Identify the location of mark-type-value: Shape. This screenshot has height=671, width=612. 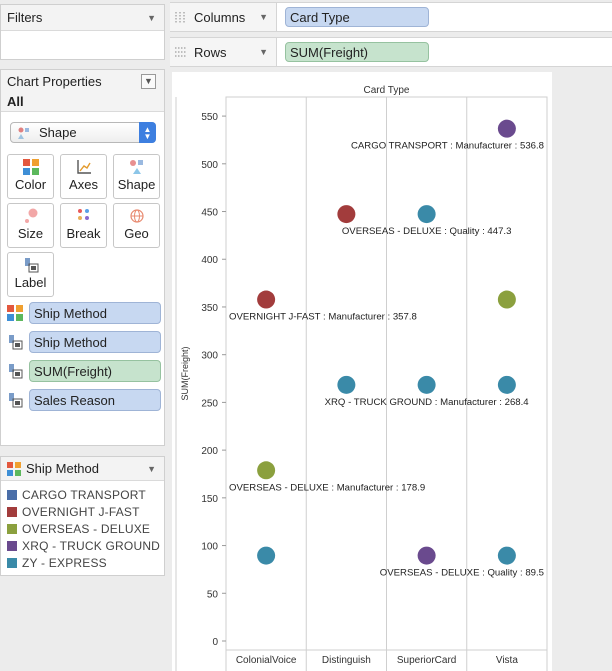
(58, 132).